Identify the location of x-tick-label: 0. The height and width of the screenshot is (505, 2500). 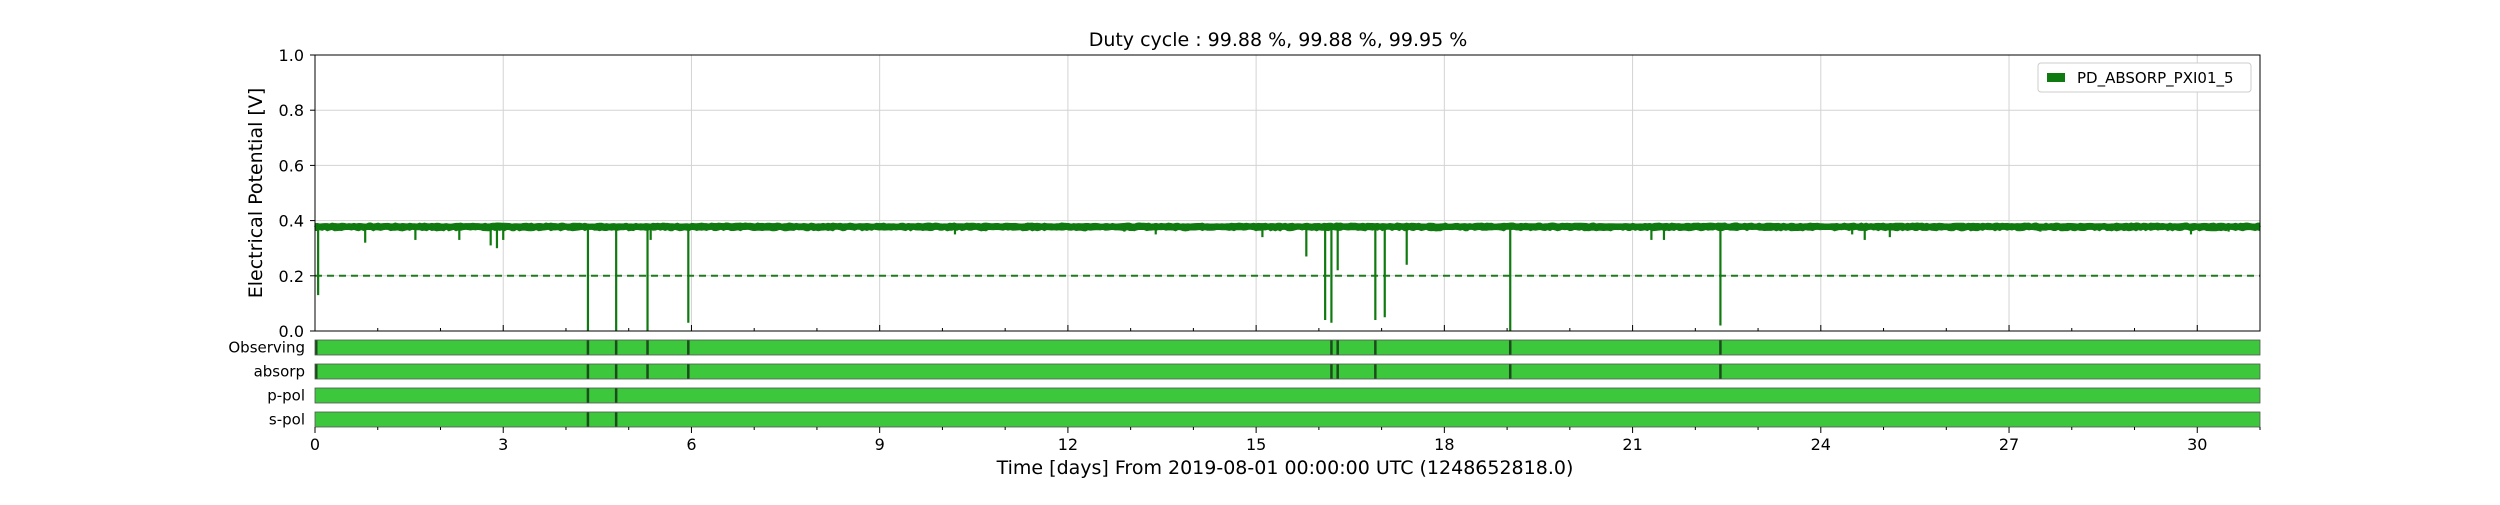
(315, 444).